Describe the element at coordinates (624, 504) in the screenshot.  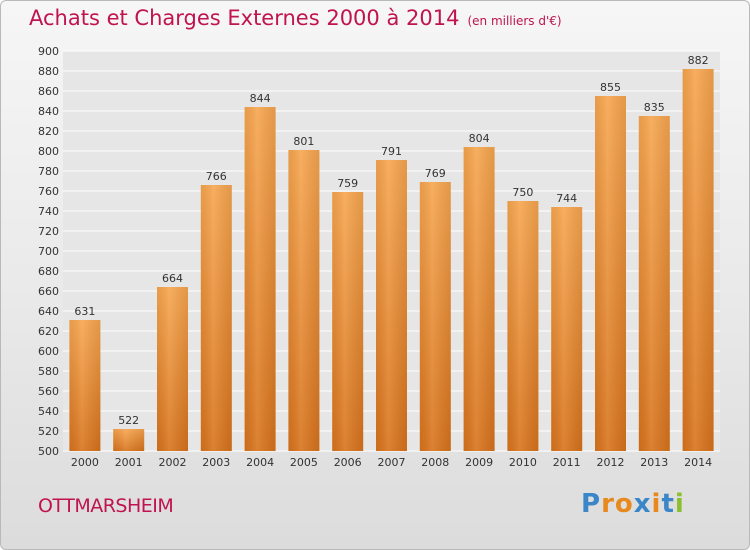
I see `logo-letter: o` at that location.